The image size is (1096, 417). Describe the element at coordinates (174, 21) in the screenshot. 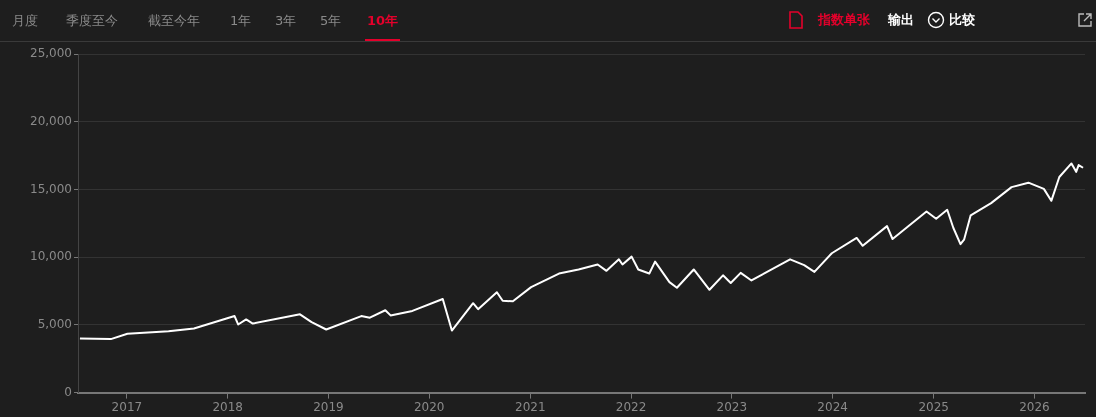

I see `text: 截至今年` at that location.